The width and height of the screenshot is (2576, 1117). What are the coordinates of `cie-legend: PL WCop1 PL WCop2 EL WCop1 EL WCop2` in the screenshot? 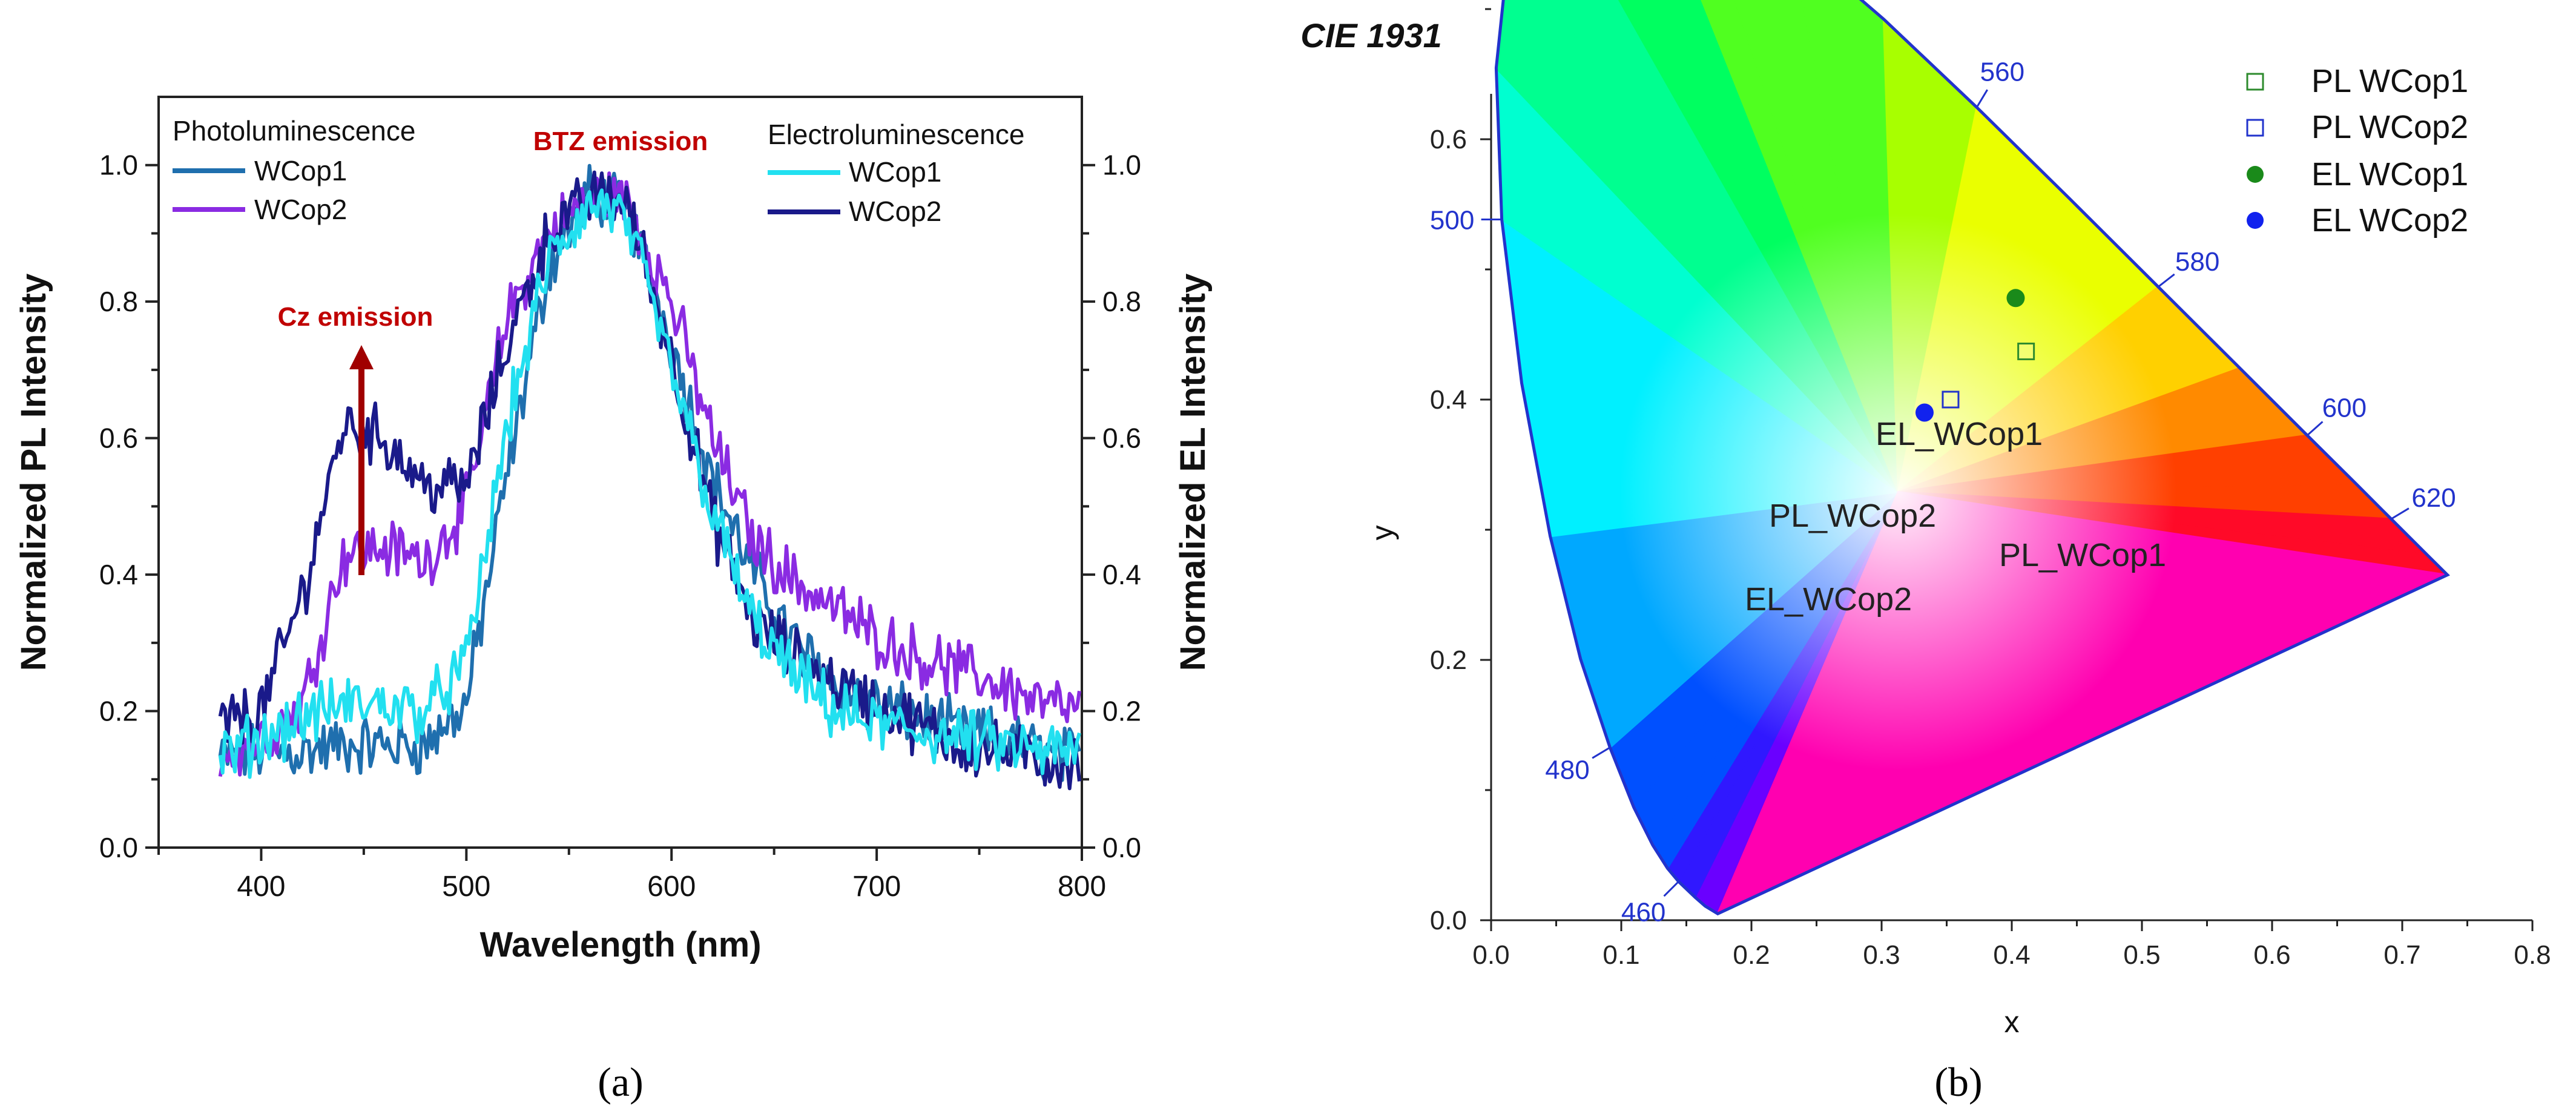 It's located at (2357, 151).